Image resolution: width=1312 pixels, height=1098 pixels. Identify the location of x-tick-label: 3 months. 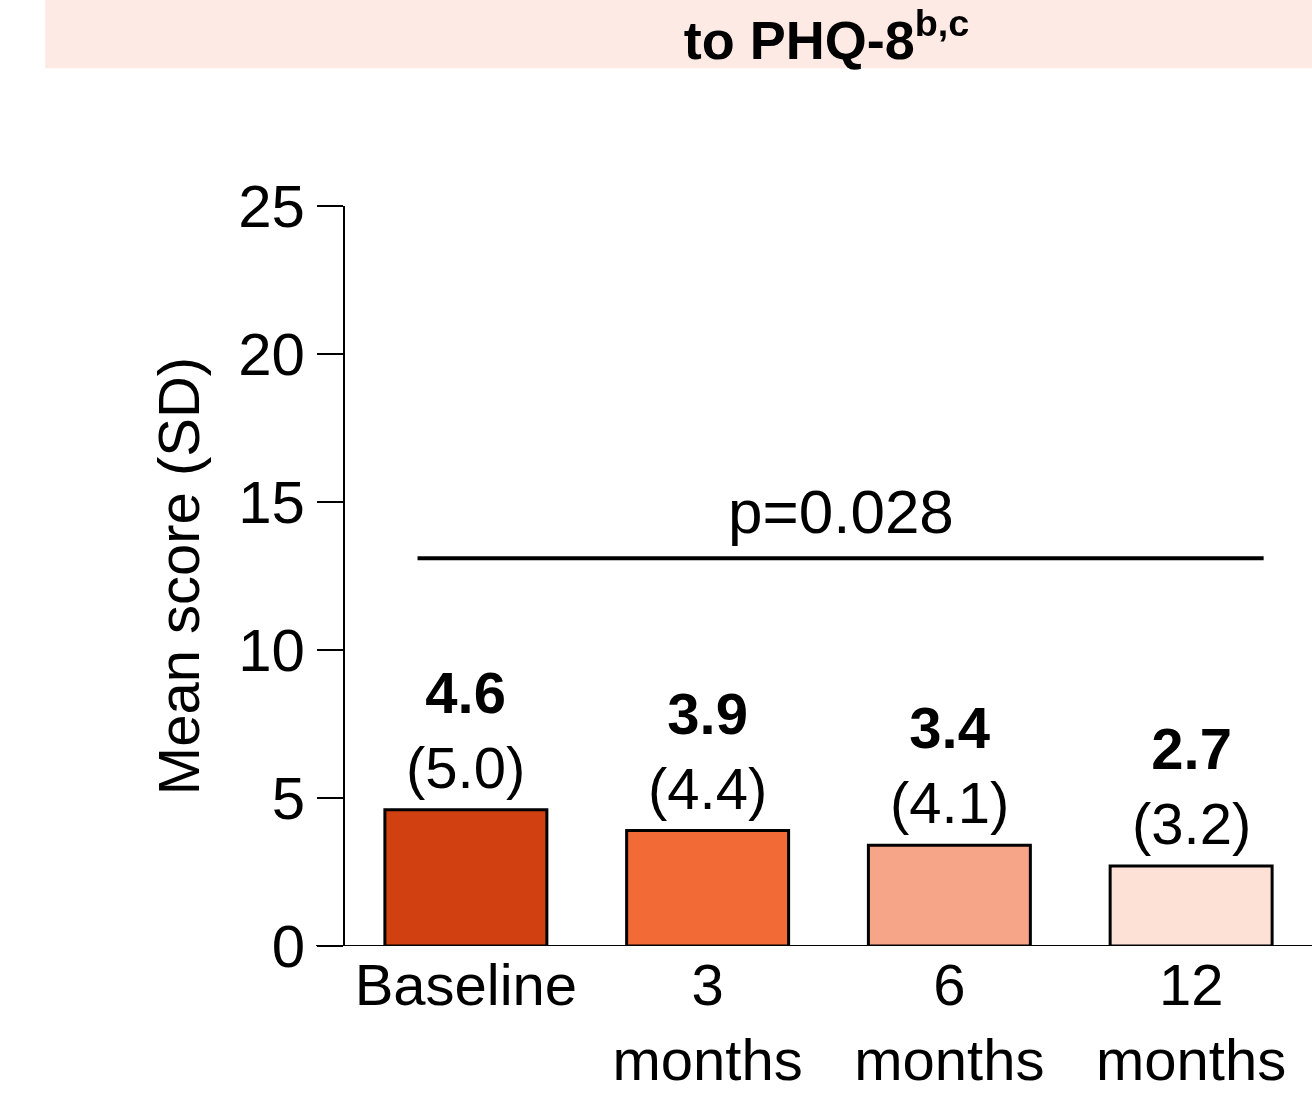
(707, 1022).